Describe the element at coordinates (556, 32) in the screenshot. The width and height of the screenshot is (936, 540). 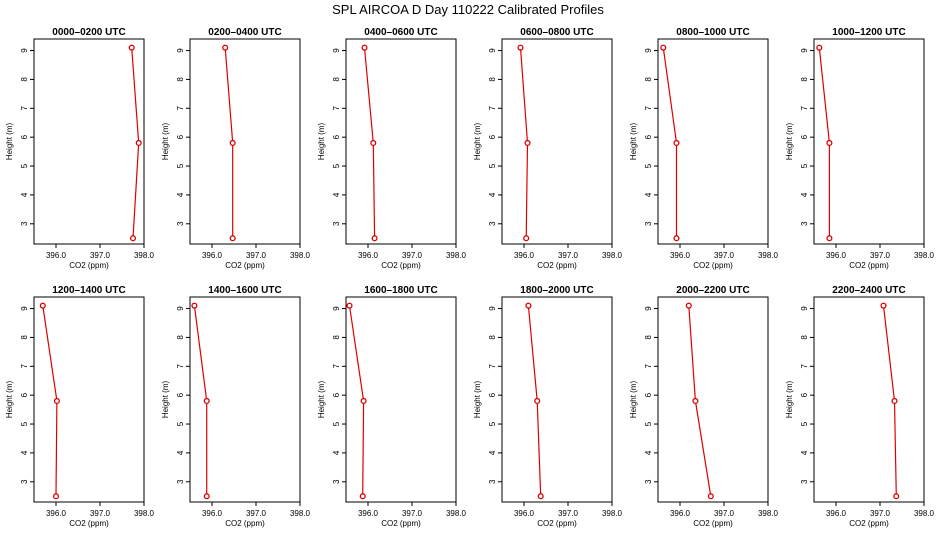
I see `panel-title: 0600–0800 UTC` at that location.